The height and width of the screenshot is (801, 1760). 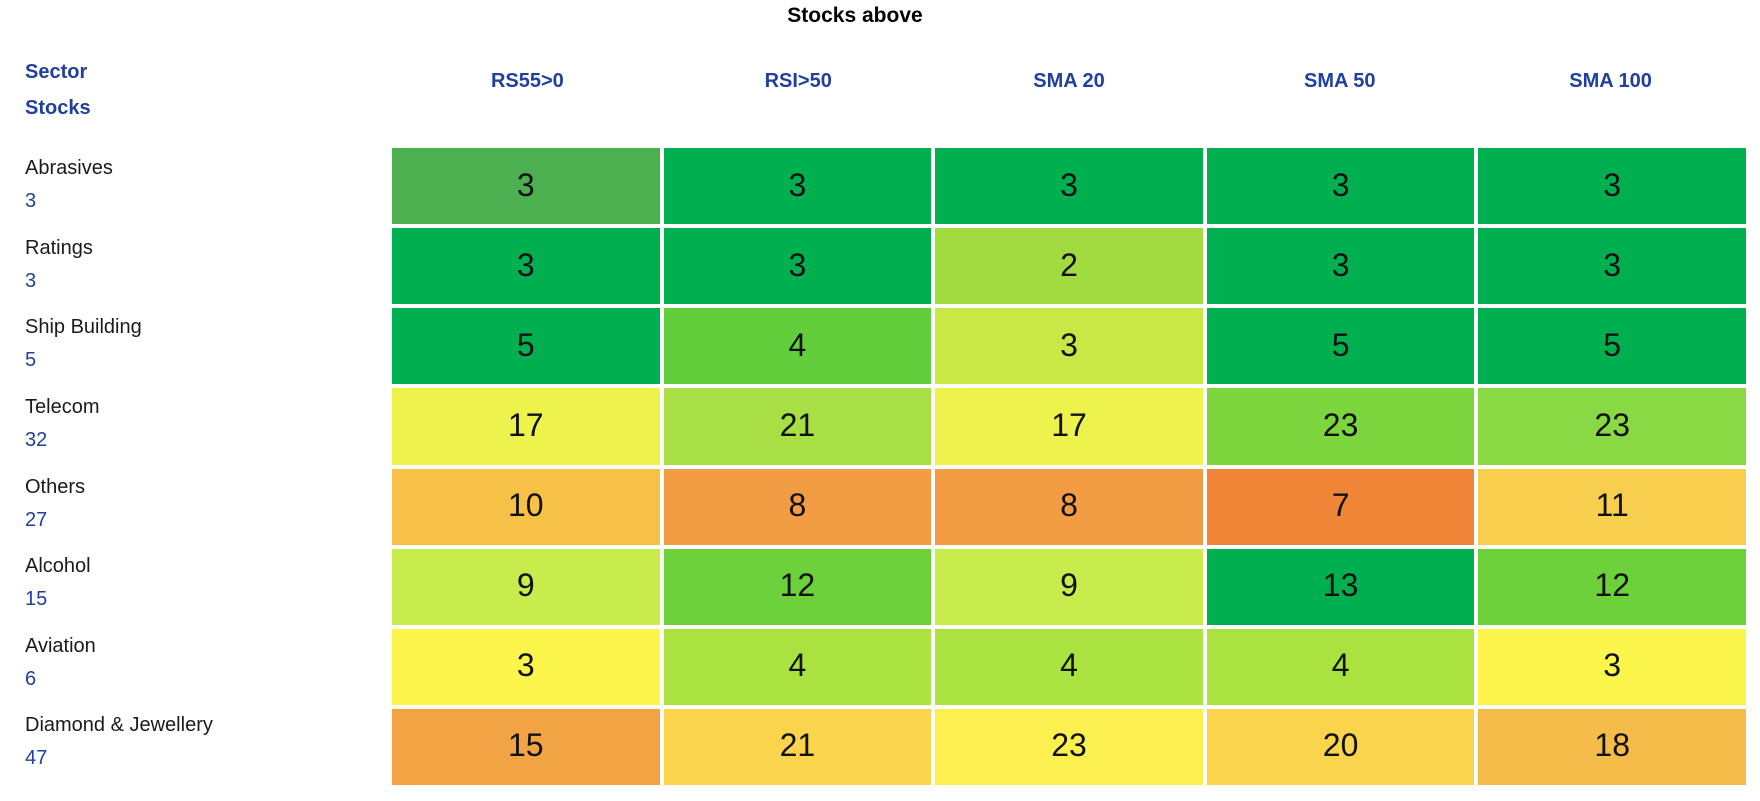 What do you see at coordinates (119, 725) in the screenshot?
I see `sector-name: Diamond & Jewellery` at bounding box center [119, 725].